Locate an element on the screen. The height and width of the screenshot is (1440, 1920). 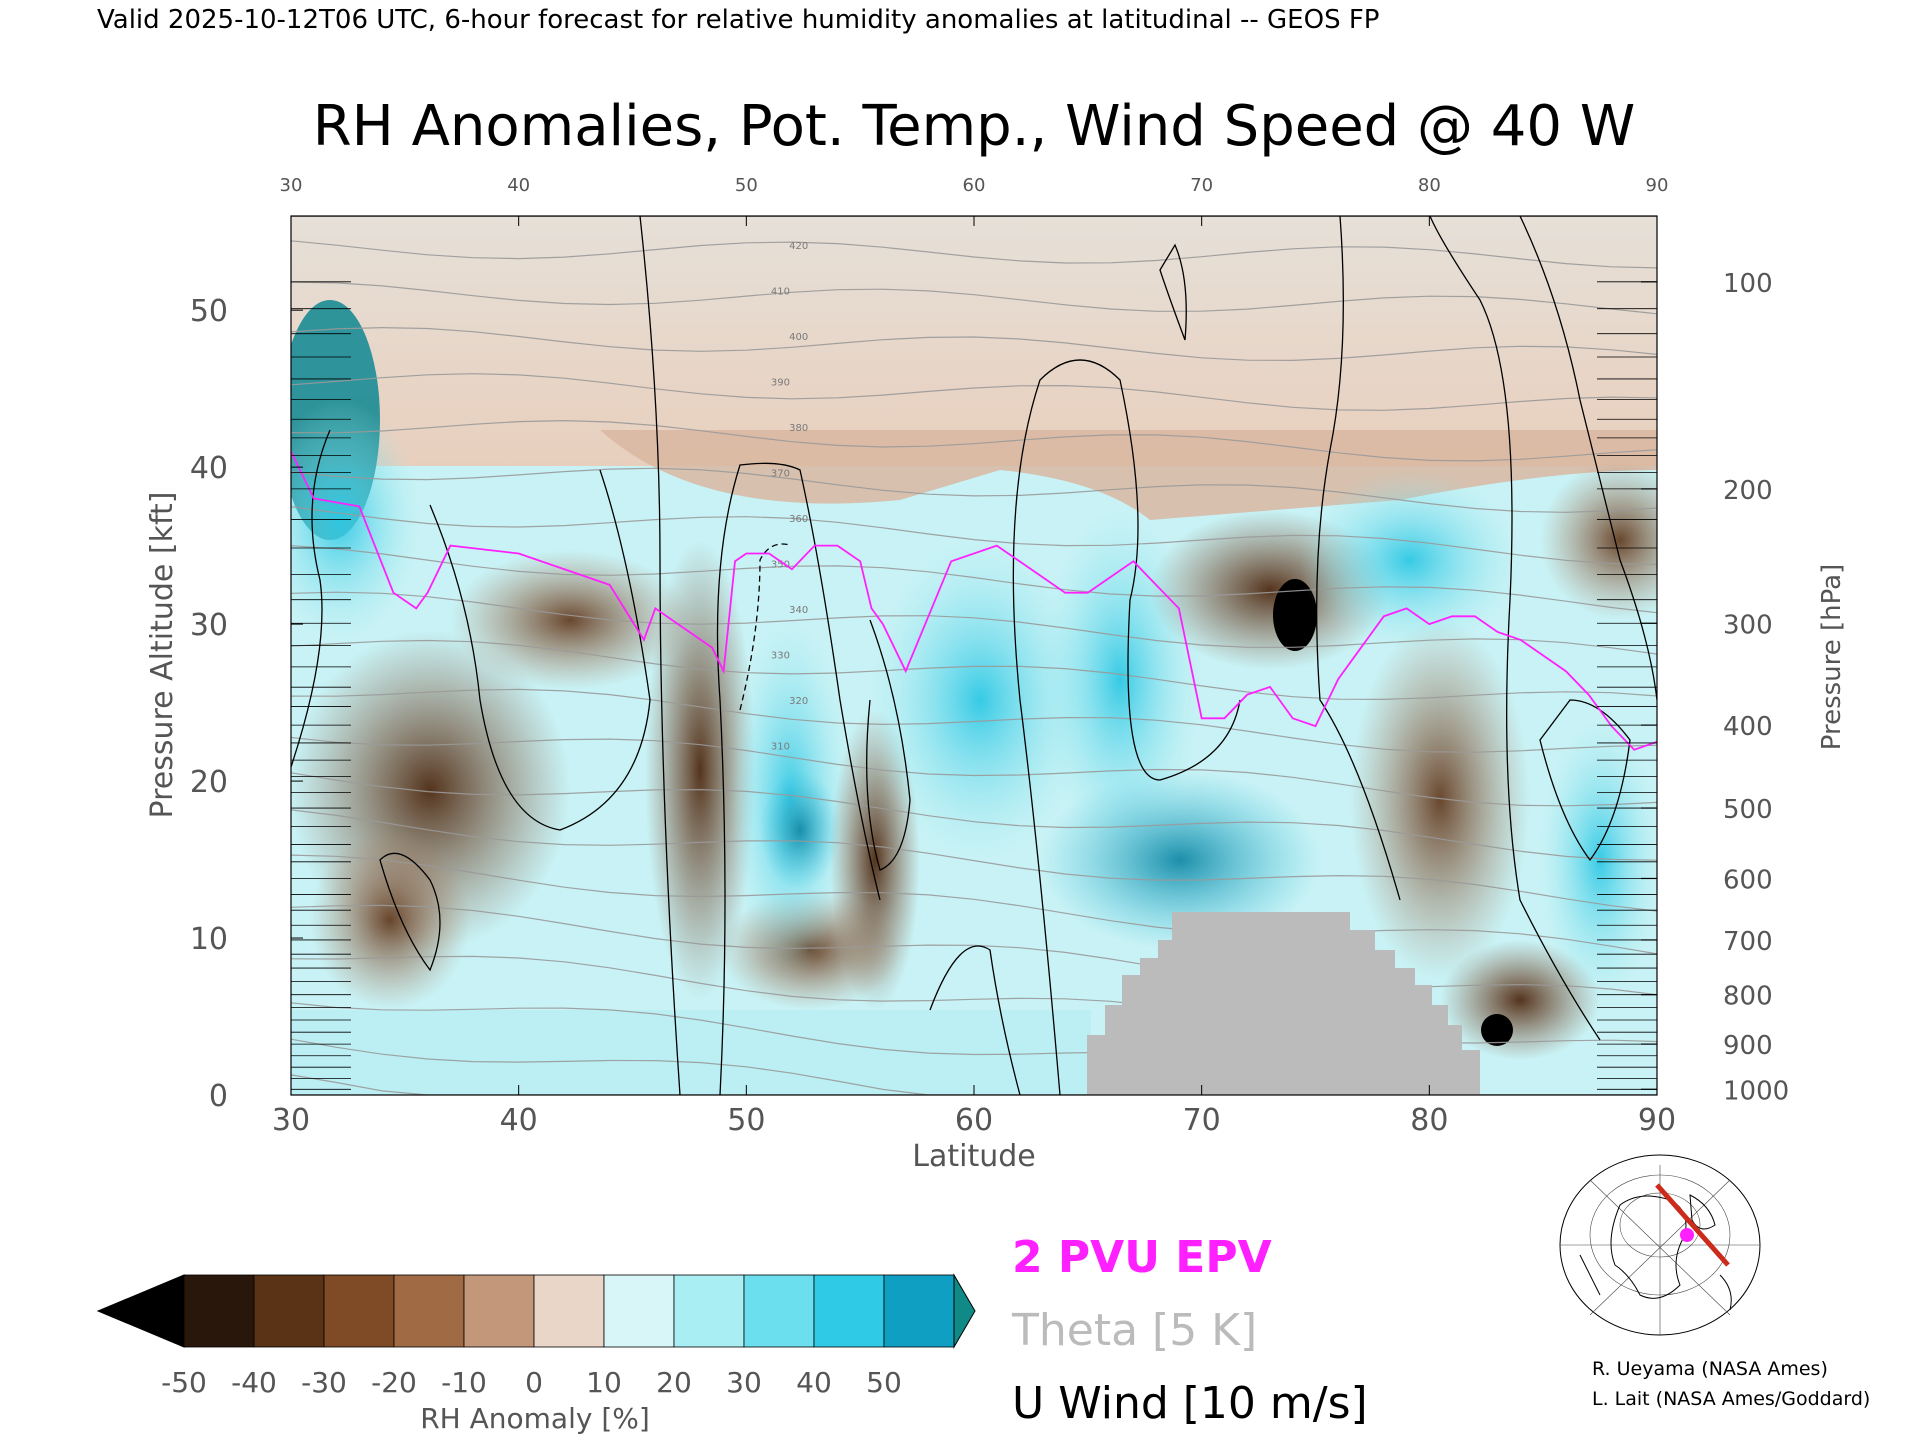
polar-map-icon is located at coordinates (1660, 1245).